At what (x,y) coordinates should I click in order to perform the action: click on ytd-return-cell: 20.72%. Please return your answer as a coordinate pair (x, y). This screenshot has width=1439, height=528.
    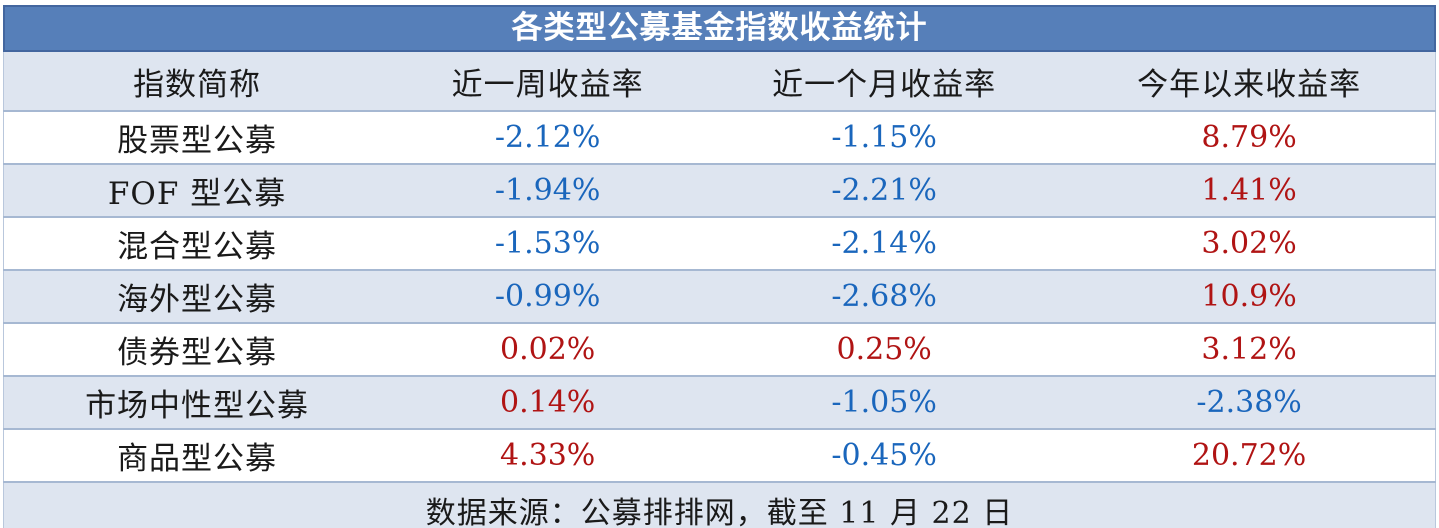
    Looking at the image, I should click on (1249, 455).